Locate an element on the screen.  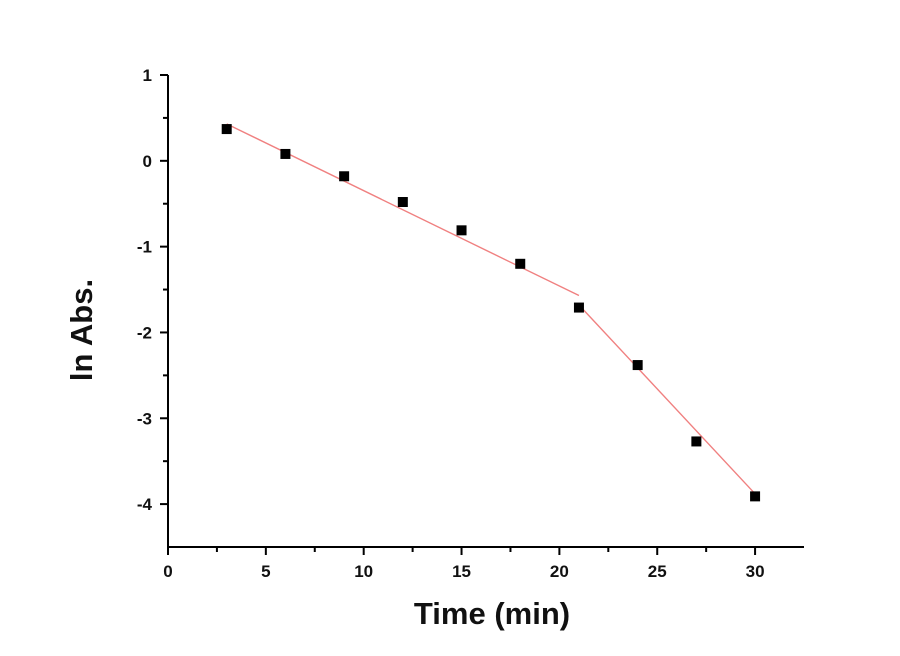
y-tick-label--2: -2 is located at coordinates (144, 332).